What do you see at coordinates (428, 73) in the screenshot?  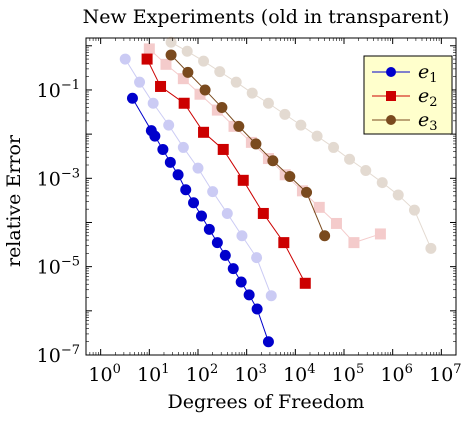 I see `legend-label: e1` at bounding box center [428, 73].